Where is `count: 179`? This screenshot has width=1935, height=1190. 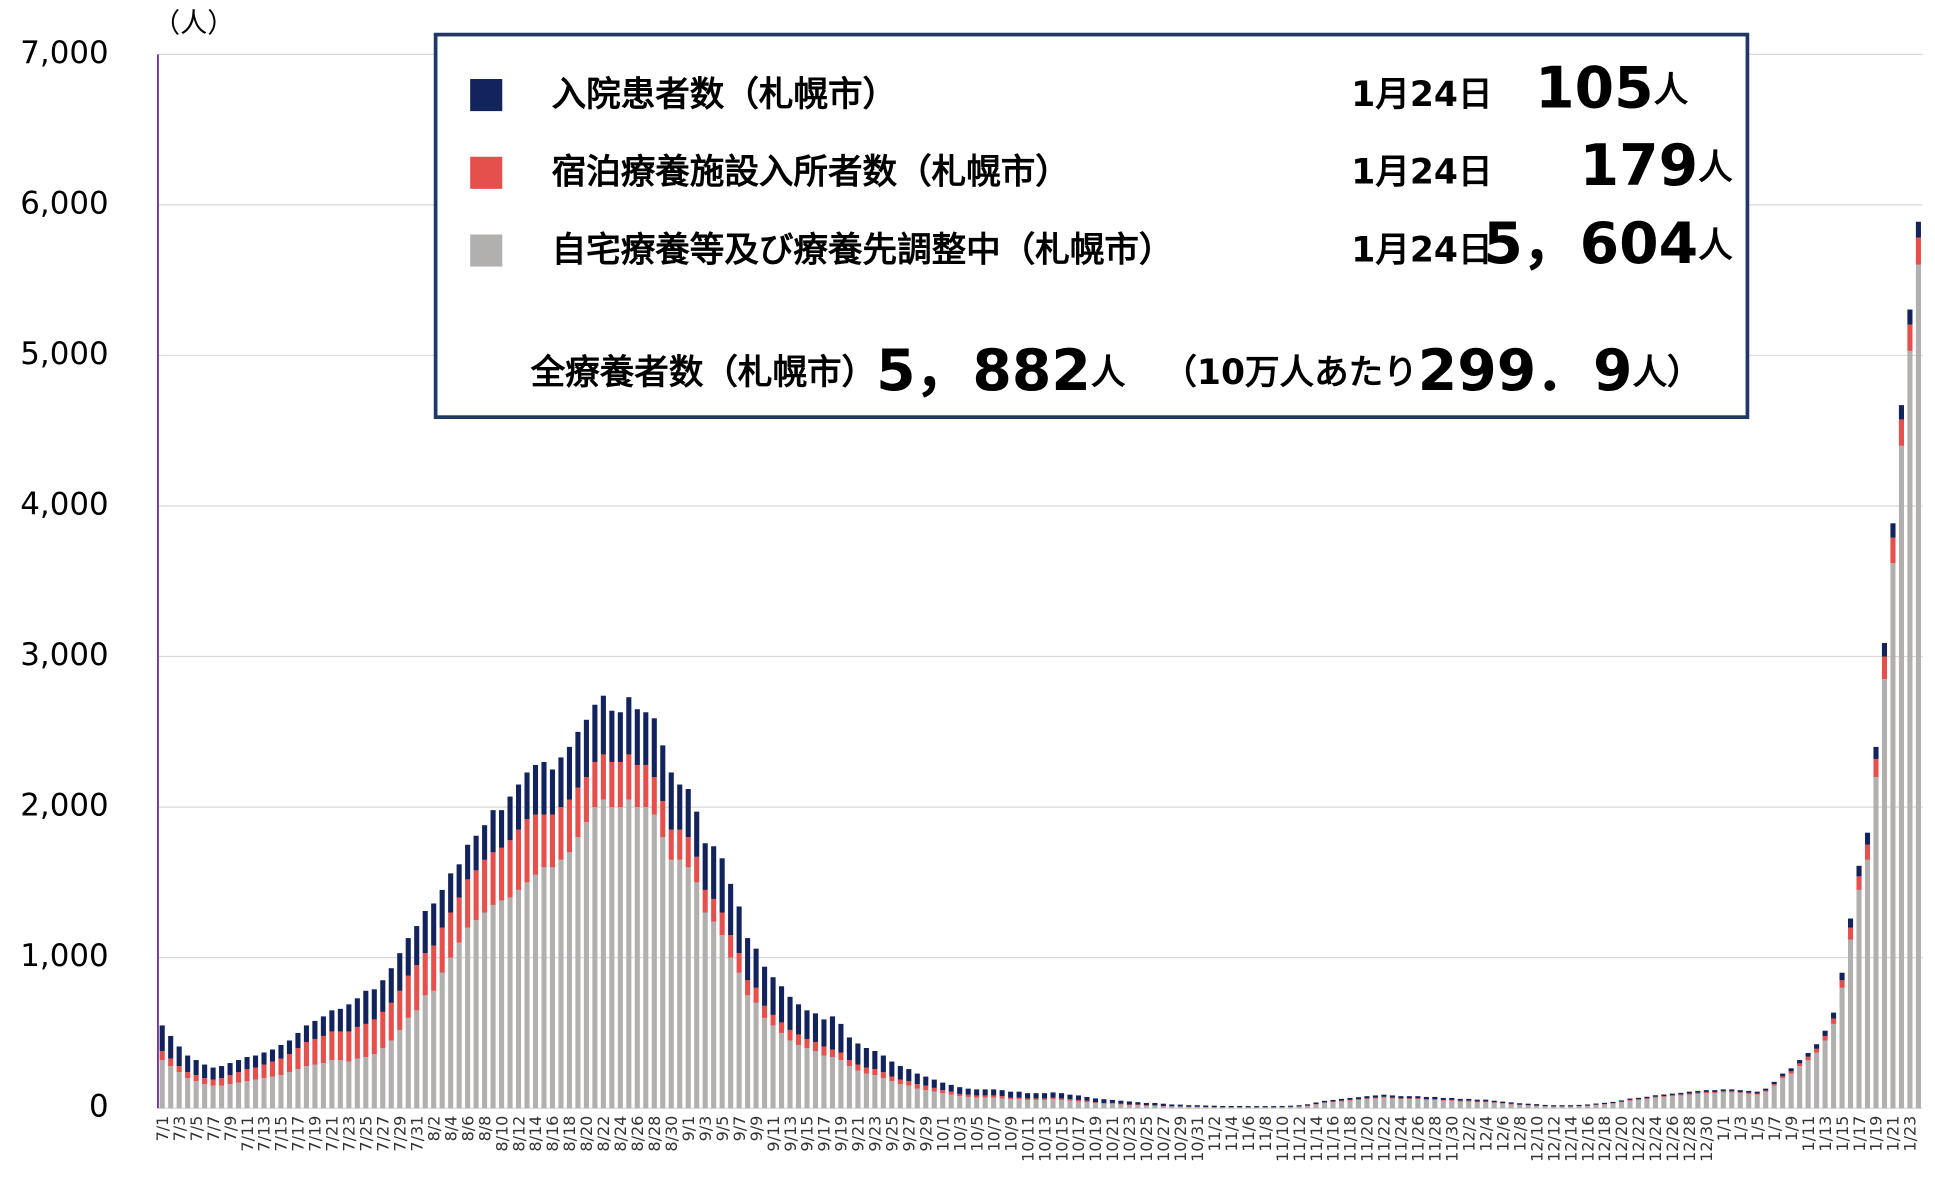 count: 179 is located at coordinates (1639, 166).